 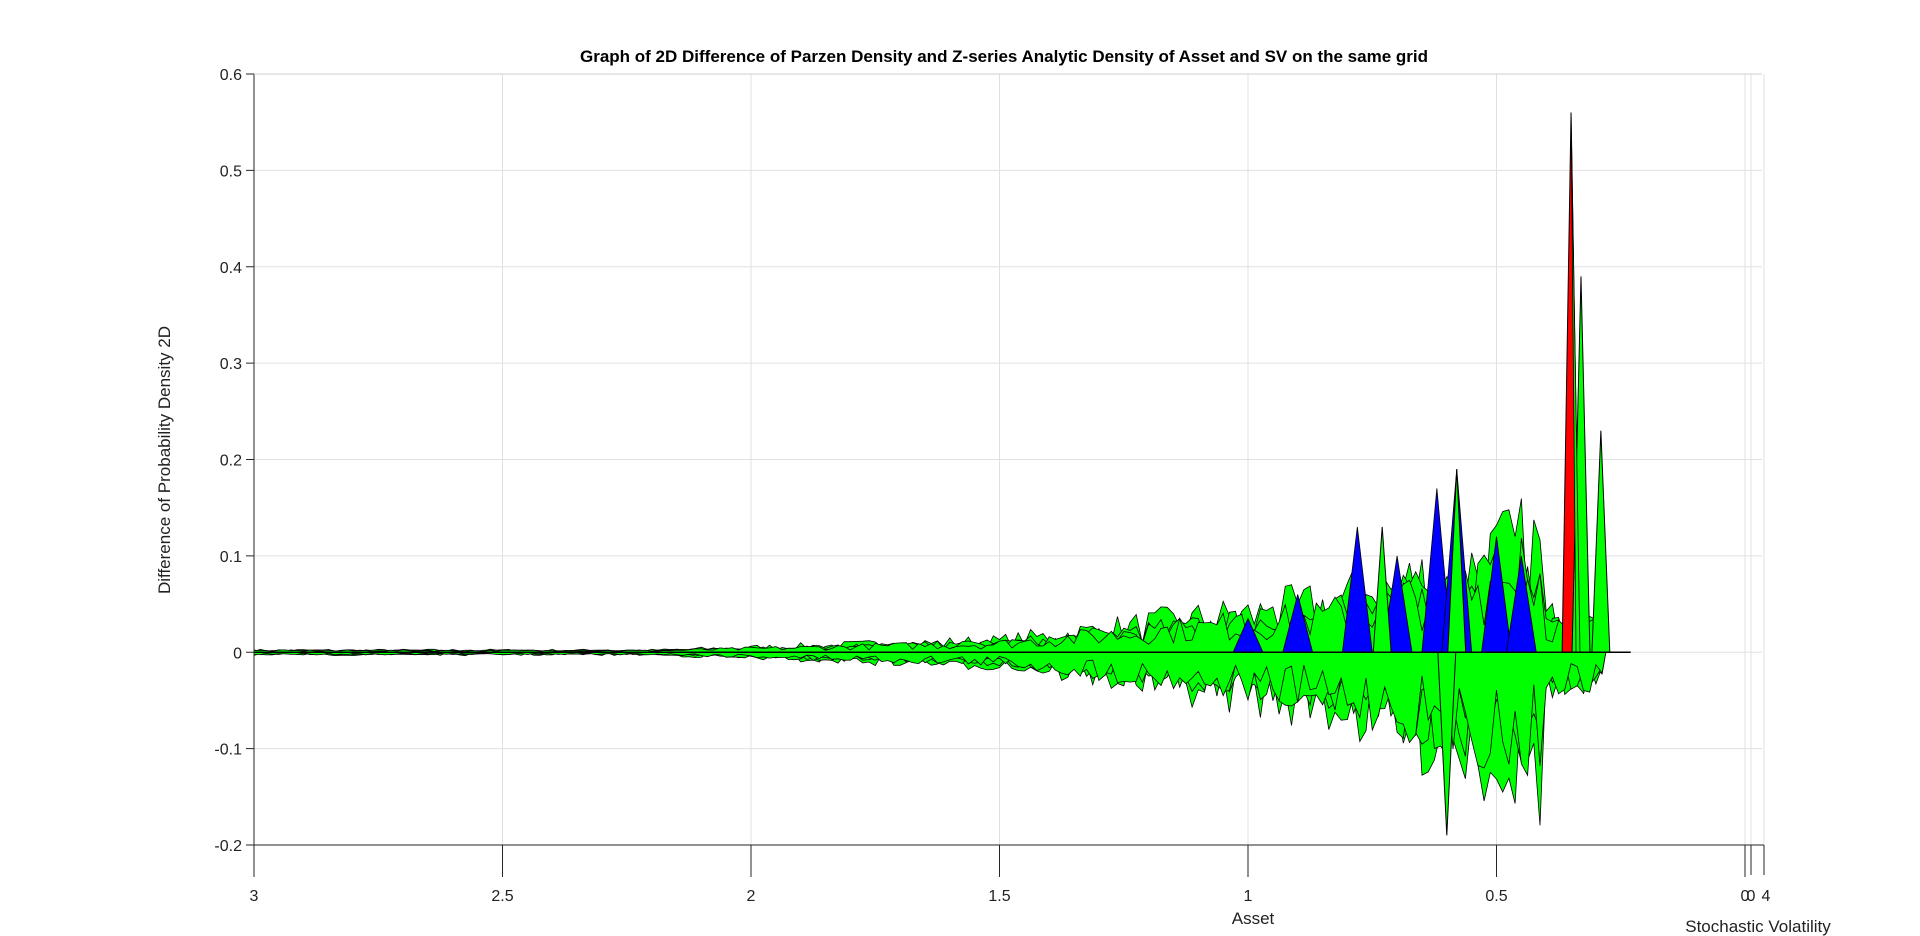 I want to click on y-tick-label: 0.2, so click(x=231, y=461).